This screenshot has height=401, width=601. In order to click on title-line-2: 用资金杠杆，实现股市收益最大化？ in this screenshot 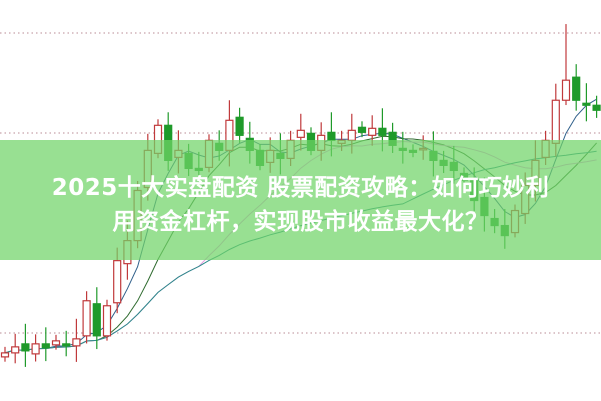, I will do `click(300, 222)`.